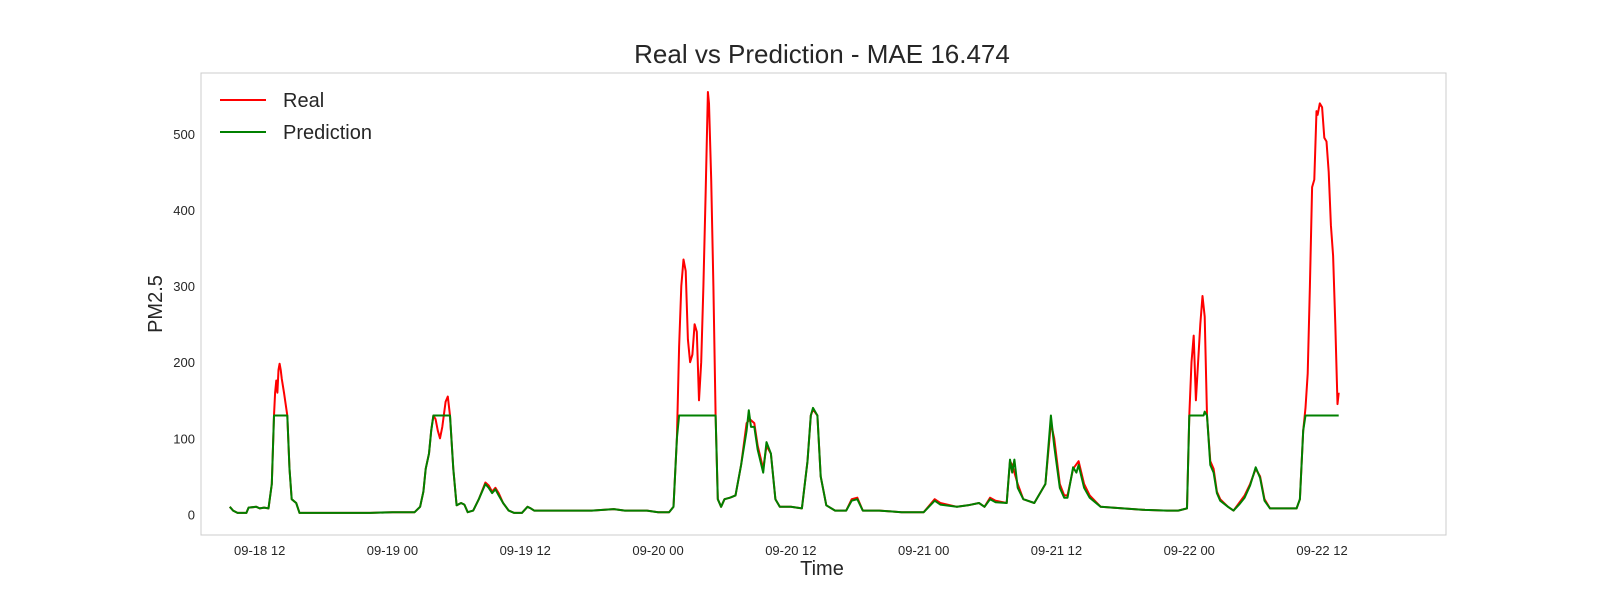 The width and height of the screenshot is (1600, 600). I want to click on x-axis-label: Time, so click(822, 569).